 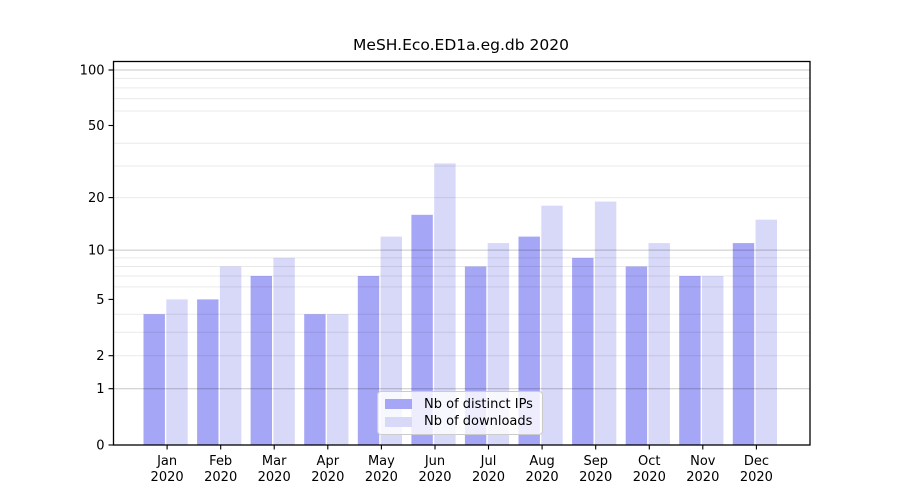 I want to click on x-tick-label-year-jun: 2020, so click(x=434, y=477).